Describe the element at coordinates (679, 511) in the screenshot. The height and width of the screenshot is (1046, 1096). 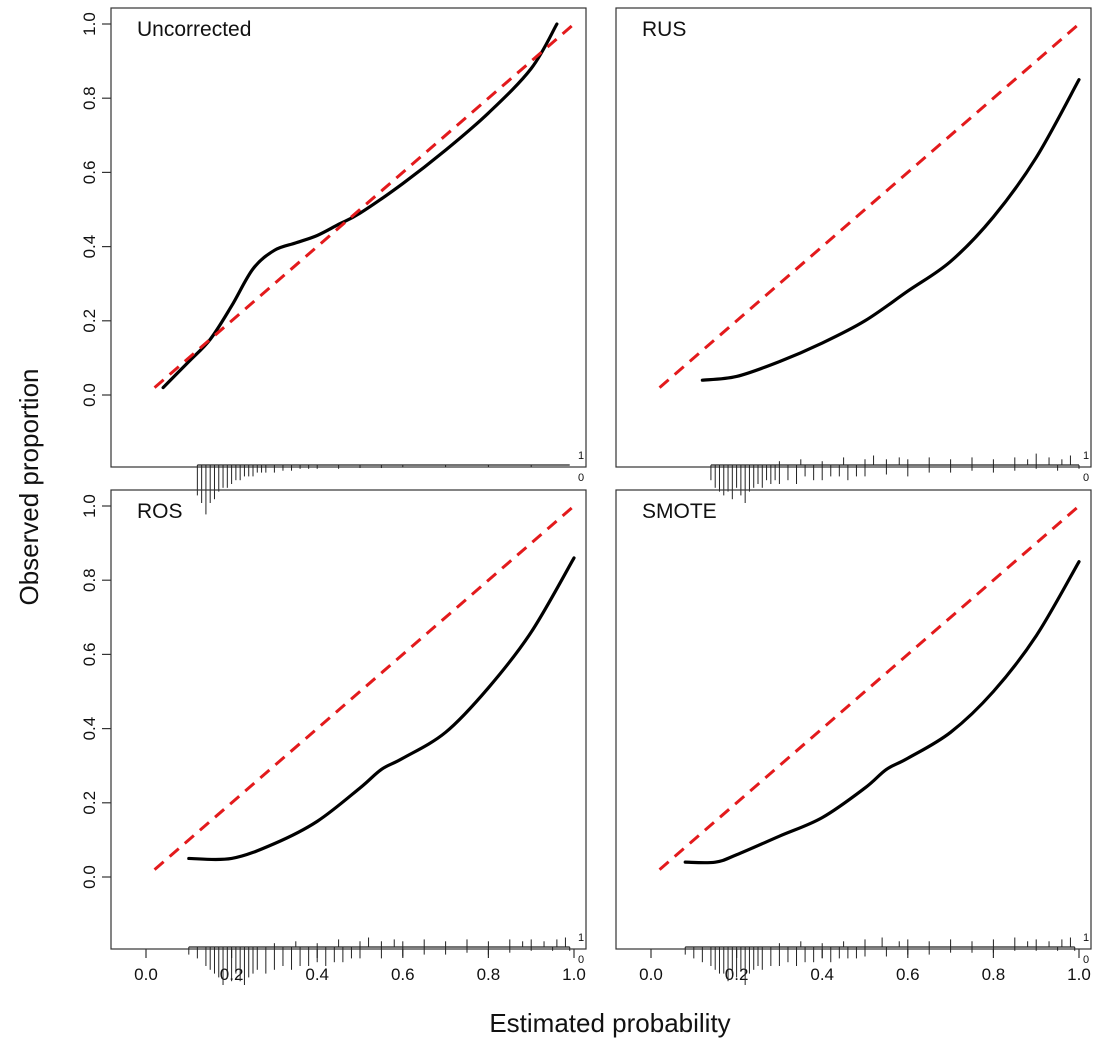
I see `panel-title: SMOTE` at that location.